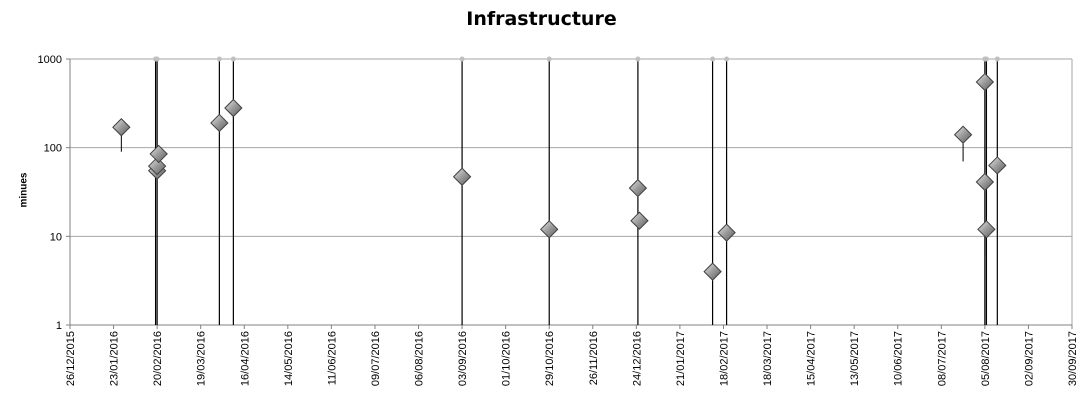 This screenshot has width=1083, height=405. What do you see at coordinates (56, 237) in the screenshot?
I see `y-tick-label: 10` at bounding box center [56, 237].